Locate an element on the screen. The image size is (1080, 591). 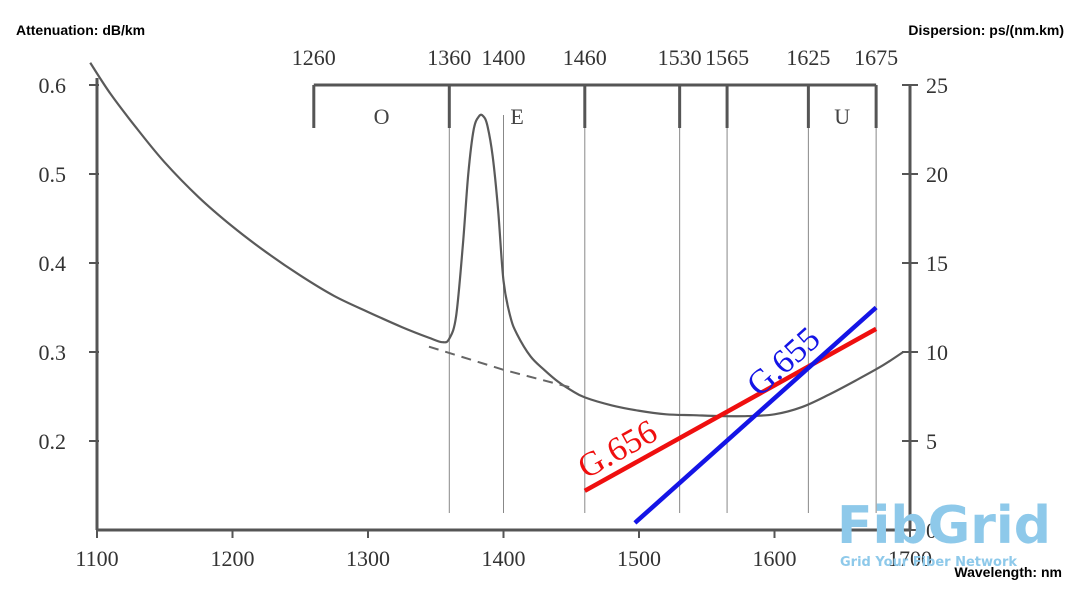
band-boundary-label: 1360 is located at coordinates (449, 57).